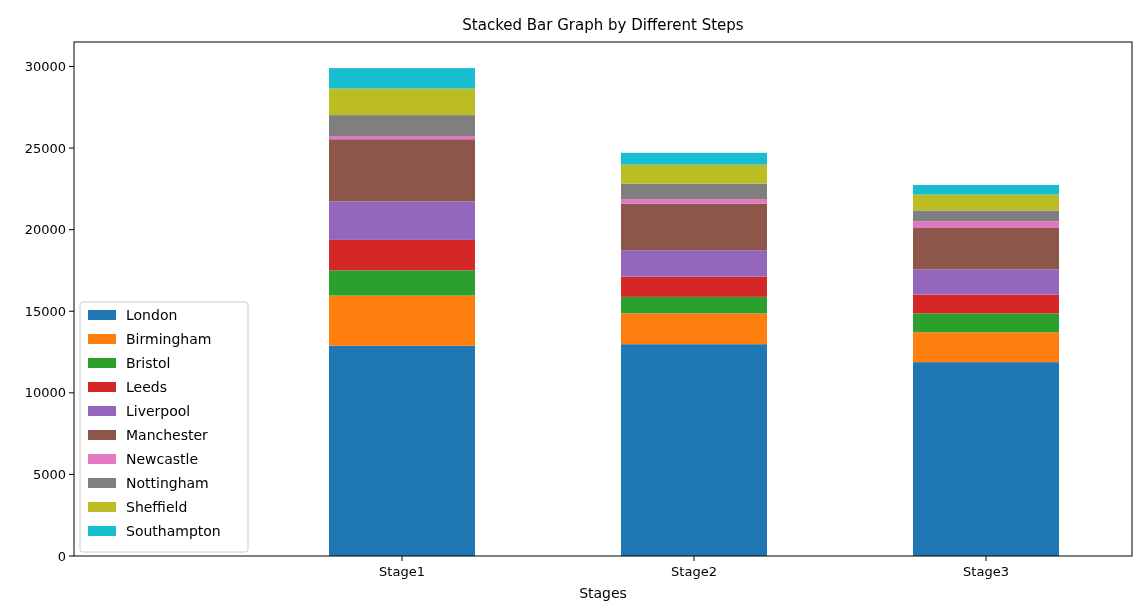 This screenshot has height=612, width=1146. Describe the element at coordinates (146, 386) in the screenshot. I see `legend-label: Leeds` at that location.